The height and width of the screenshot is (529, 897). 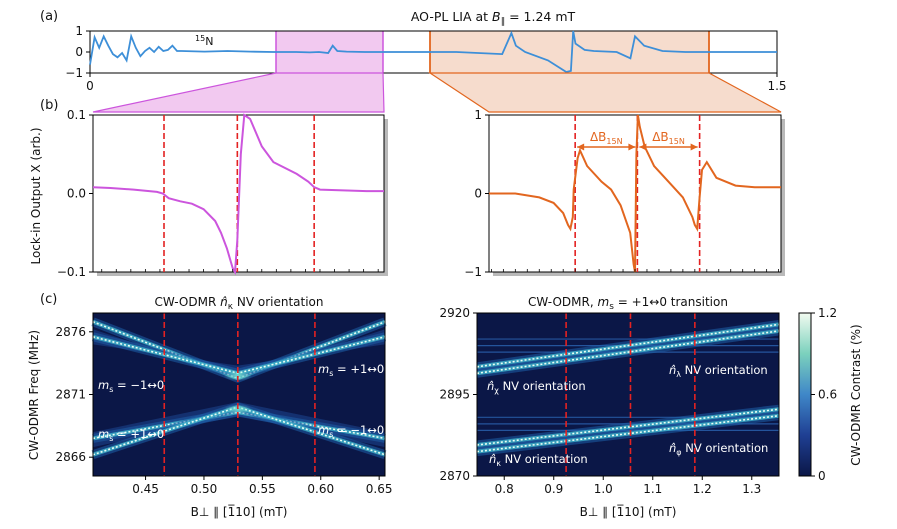 I want to click on crossing-glow-lower, so click(x=237, y=409).